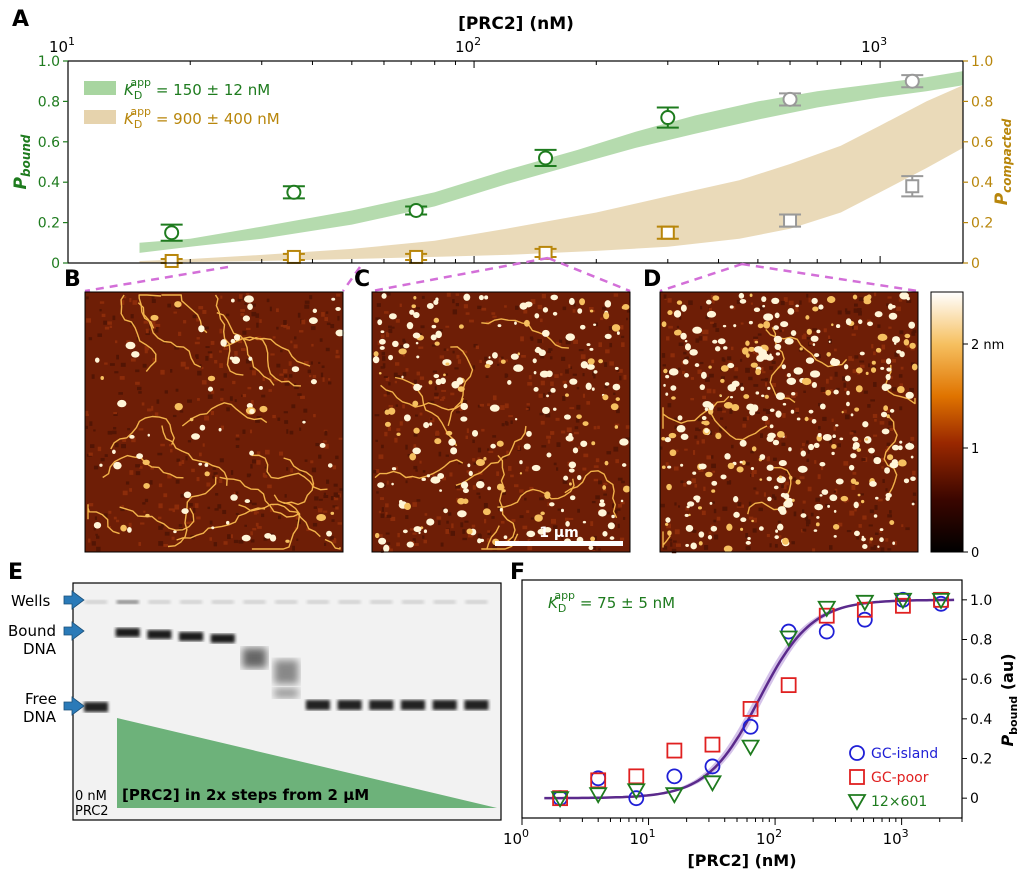 The width and height of the screenshot is (1019, 872). I want to click on x-tick-exponent: 0, so click(525, 833).